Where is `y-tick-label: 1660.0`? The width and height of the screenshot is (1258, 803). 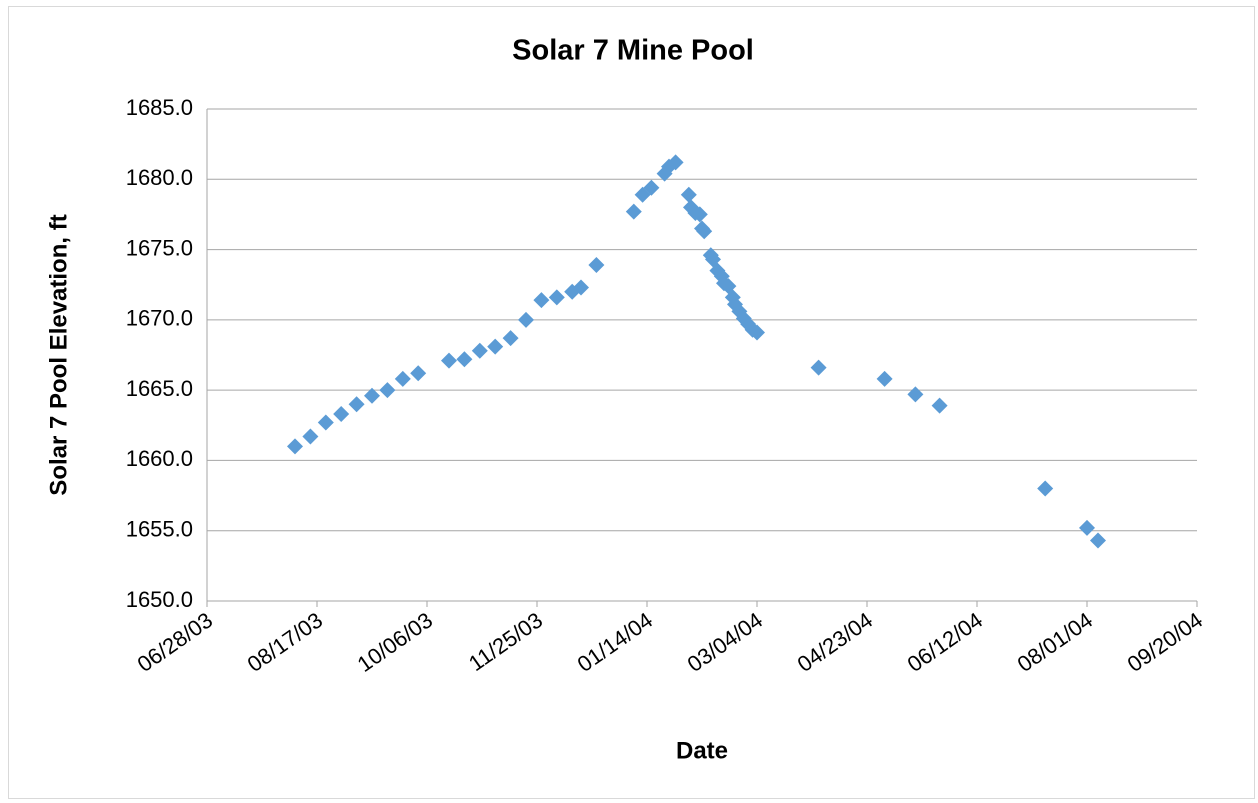 y-tick-label: 1660.0 is located at coordinates (159, 458).